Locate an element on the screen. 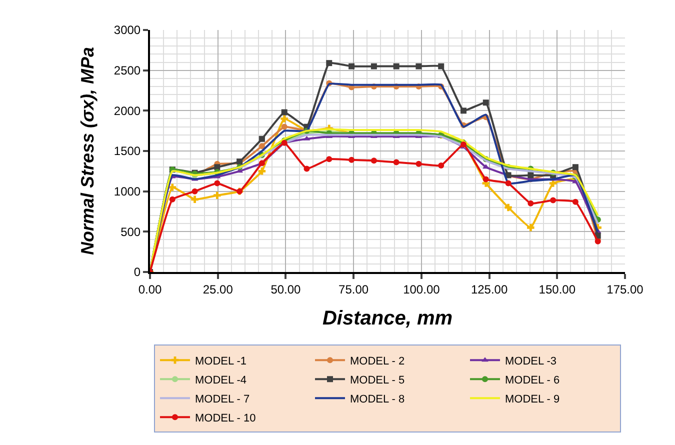  legend-label: MODEL -4 is located at coordinates (221, 380).